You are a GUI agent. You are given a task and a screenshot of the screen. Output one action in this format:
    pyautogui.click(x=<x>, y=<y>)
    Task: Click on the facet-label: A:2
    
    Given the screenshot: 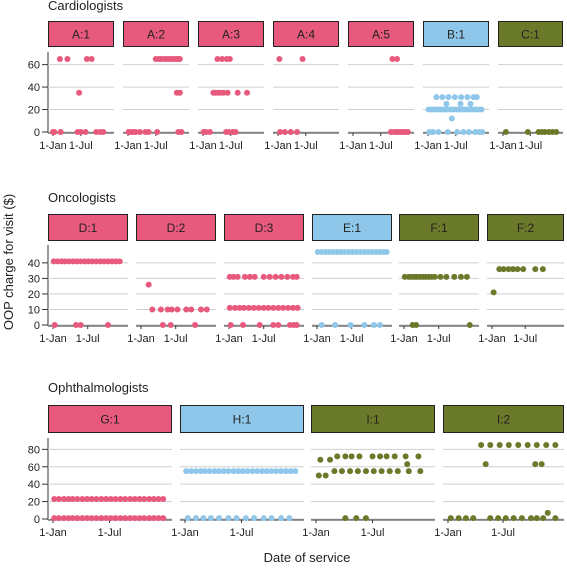 What is the action you would take?
    pyautogui.click(x=156, y=35)
    